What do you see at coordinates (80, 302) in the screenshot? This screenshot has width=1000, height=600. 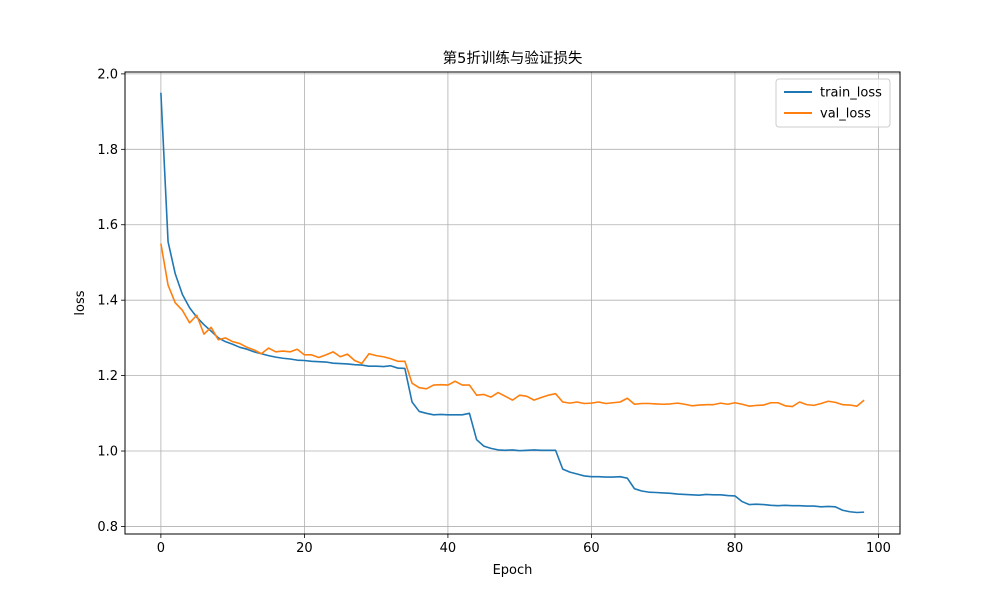 I see `y-axis-label: loss` at bounding box center [80, 302].